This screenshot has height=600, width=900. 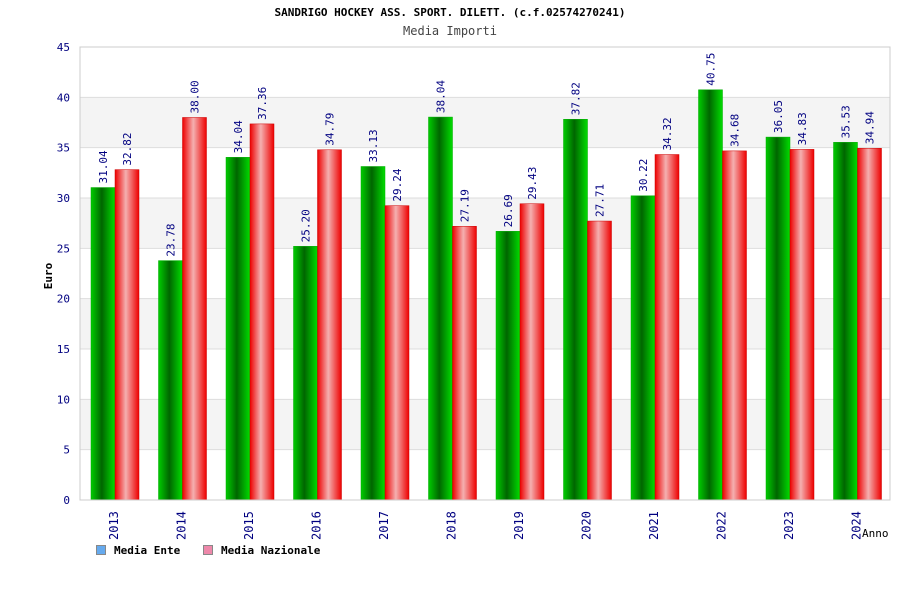 I want to click on y-tick-label: 15, so click(x=63, y=349).